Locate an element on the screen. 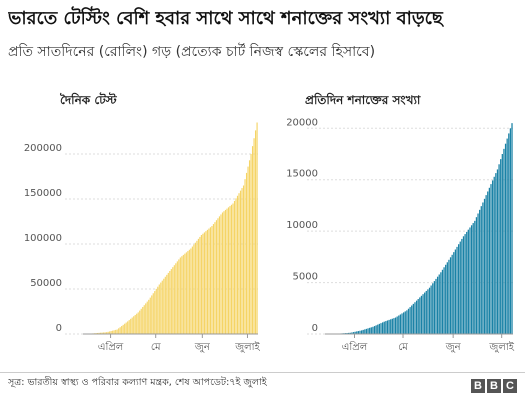 This screenshot has height=400, width=525. x-tick-label: এপ্রিল is located at coordinates (111, 347).